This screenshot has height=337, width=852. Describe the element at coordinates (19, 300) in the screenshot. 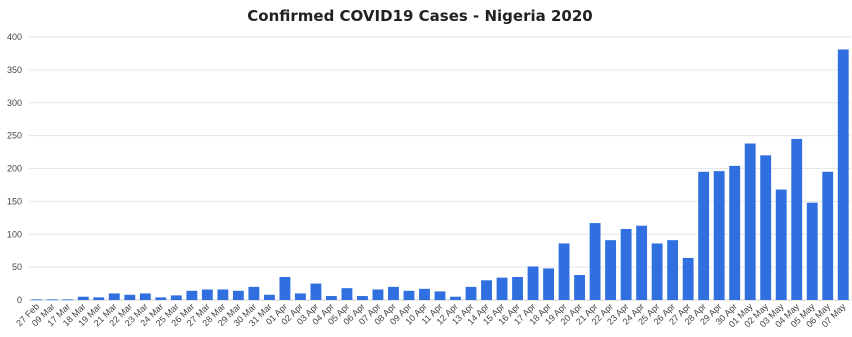

I see `y-tick-label: 0` at that location.